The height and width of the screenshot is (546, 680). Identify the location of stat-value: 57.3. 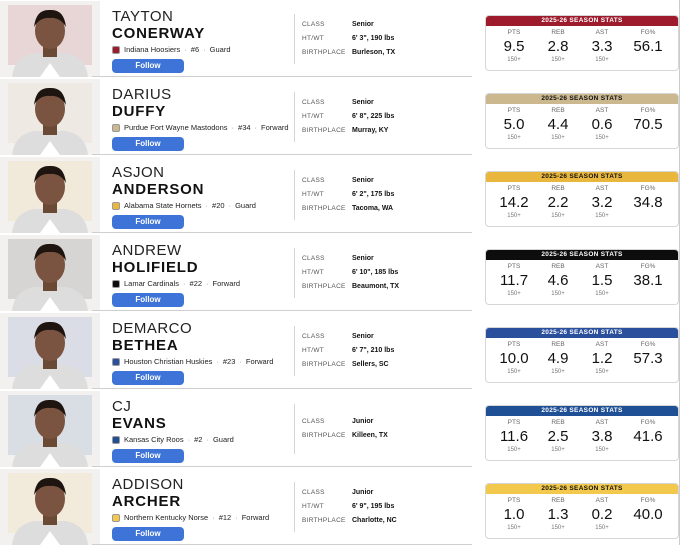
(648, 358).